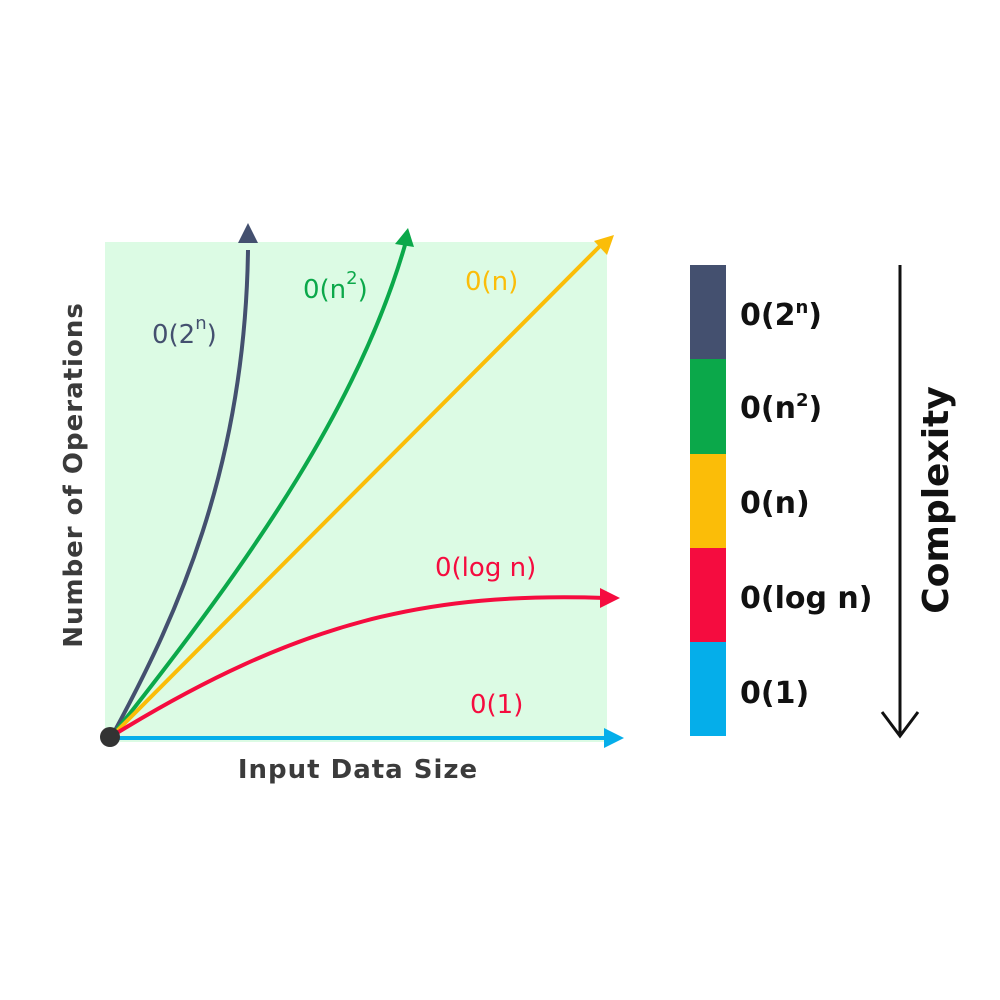  Describe the element at coordinates (180, 493) in the screenshot. I see `curve-exponential` at that location.